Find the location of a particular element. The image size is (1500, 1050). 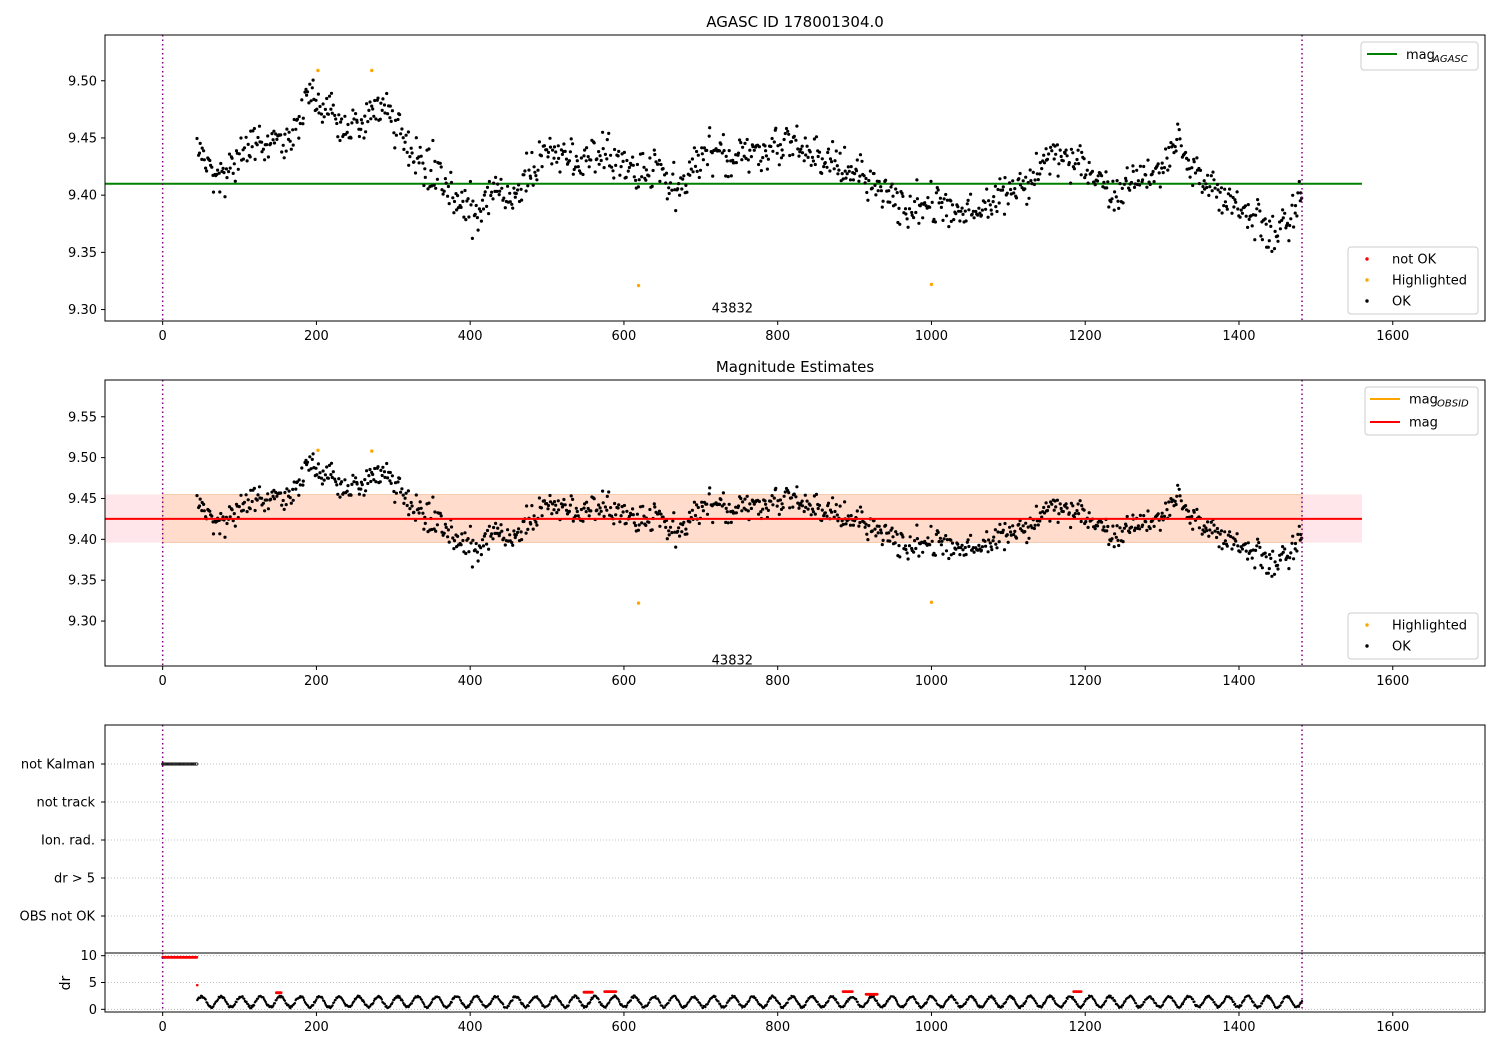

dr-not-ok-point is located at coordinates (616, 991).